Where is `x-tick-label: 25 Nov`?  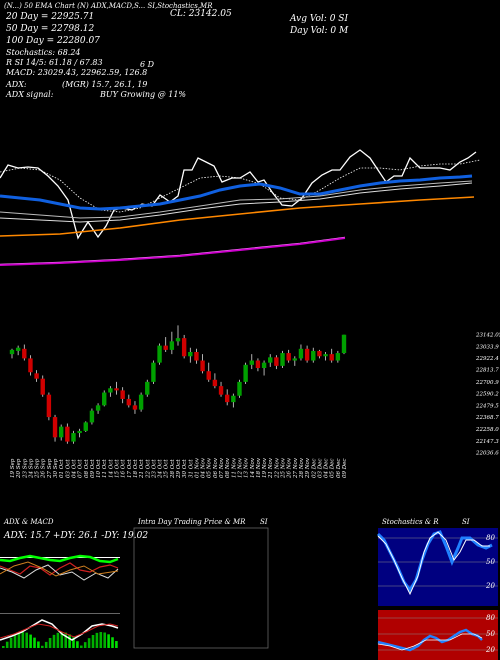 x-tick-label: 25 Nov is located at coordinates (284, 468).